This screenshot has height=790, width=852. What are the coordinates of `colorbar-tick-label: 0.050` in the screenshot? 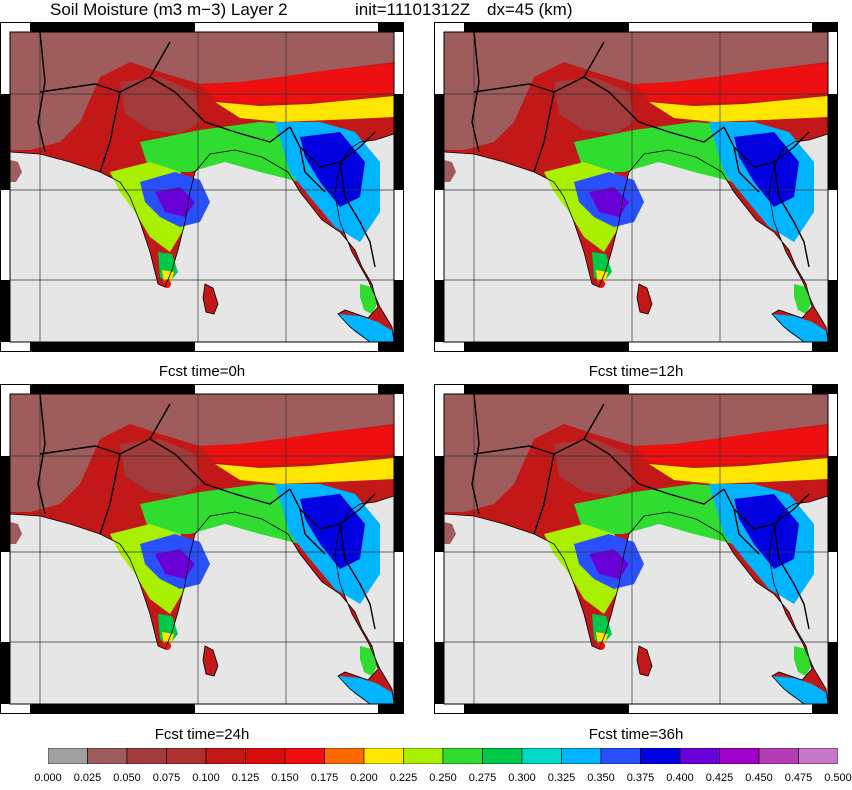 It's located at (127, 778).